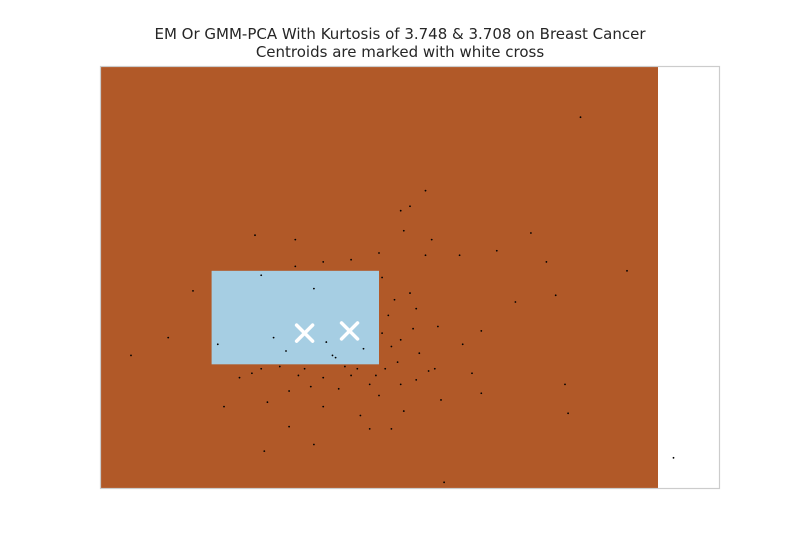 This screenshot has height=550, width=800. I want to click on chart-subtitle: Centroids are marked with white cross, so click(400, 52).